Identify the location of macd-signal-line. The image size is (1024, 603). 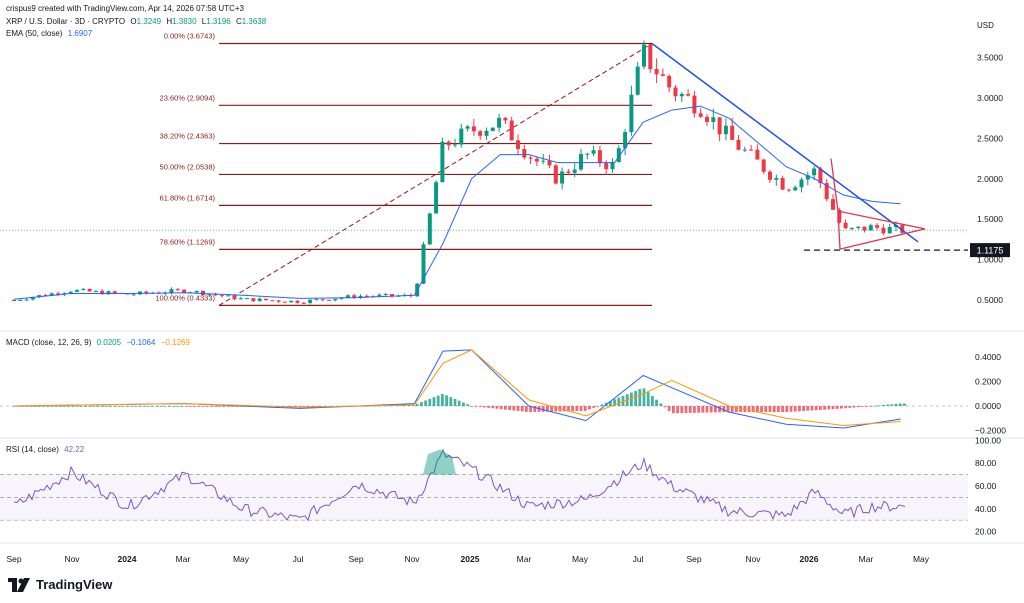
(457, 388).